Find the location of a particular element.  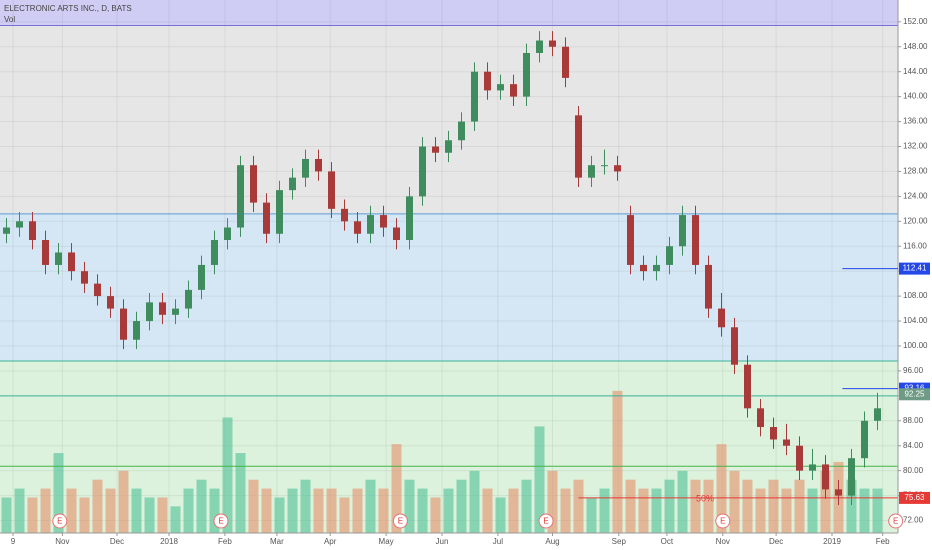

y-tick-label: 132.00 is located at coordinates (915, 146).